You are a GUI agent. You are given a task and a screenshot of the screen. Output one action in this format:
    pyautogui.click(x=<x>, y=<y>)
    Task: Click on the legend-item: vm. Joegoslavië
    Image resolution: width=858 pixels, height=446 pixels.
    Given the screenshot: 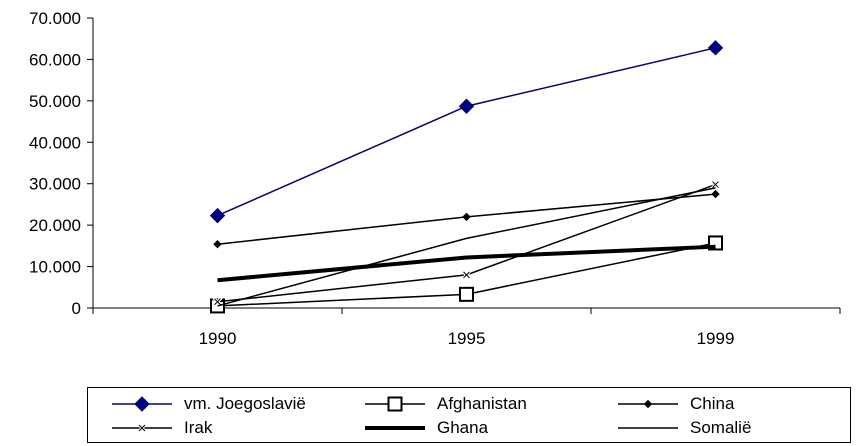 What is the action you would take?
    pyautogui.click(x=208, y=404)
    